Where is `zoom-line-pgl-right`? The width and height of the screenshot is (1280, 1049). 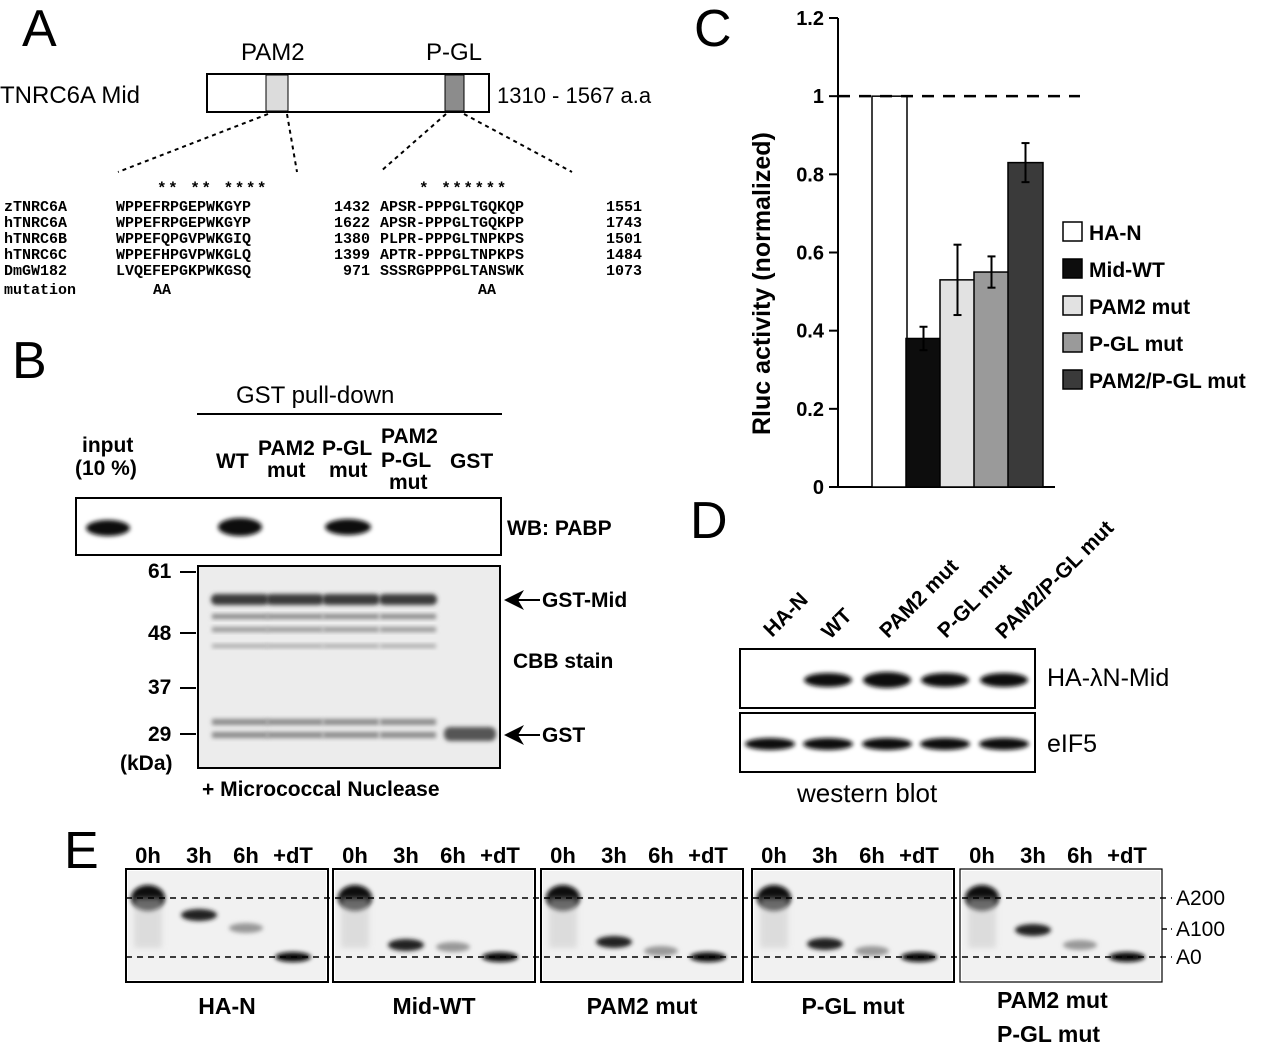
zoom-line-pgl-right is located at coordinates (518, 143).